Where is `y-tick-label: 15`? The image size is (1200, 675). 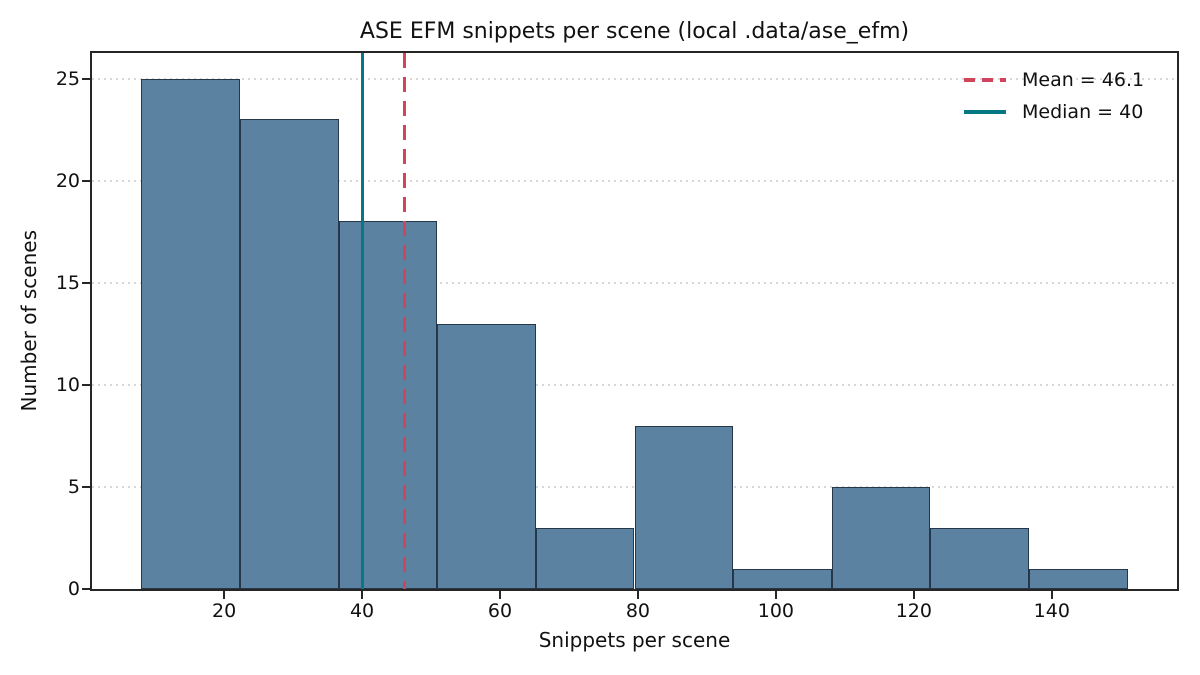
y-tick-label: 15 is located at coordinates (67, 282).